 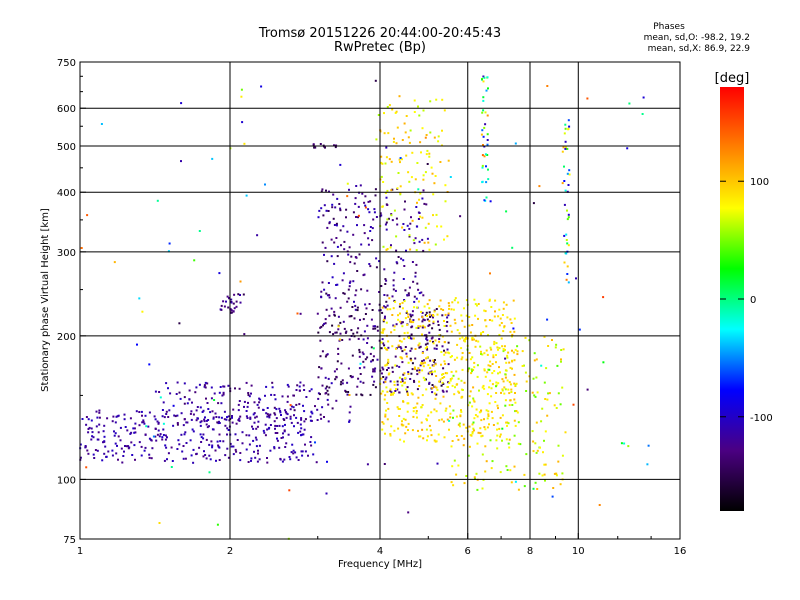 I want to click on x-tick-label: 10, so click(x=578, y=551).